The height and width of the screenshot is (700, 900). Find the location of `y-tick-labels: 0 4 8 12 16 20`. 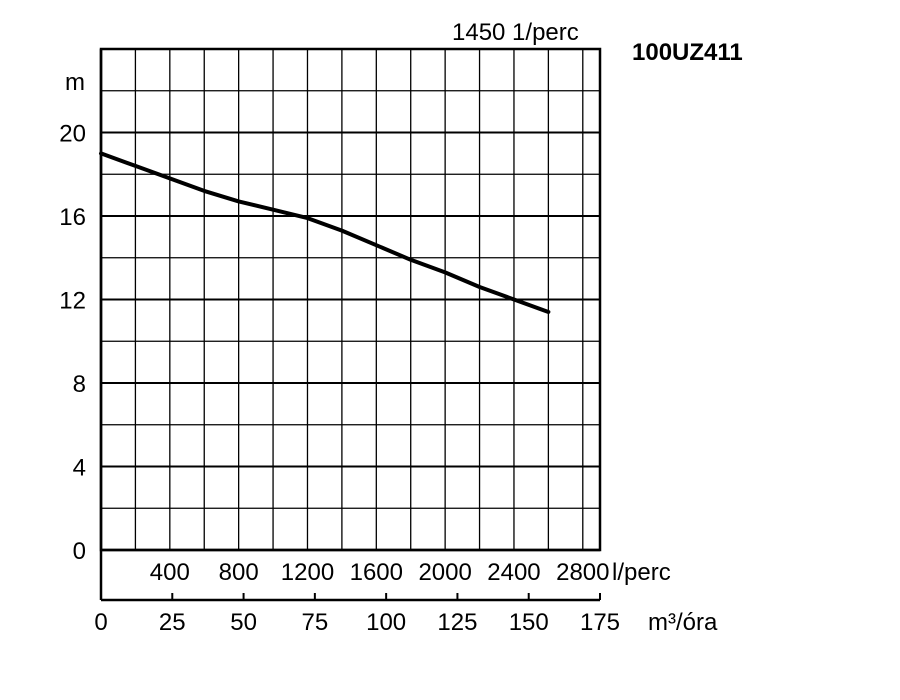

y-tick-labels: 0 4 8 12 16 20 is located at coordinates (72, 343).